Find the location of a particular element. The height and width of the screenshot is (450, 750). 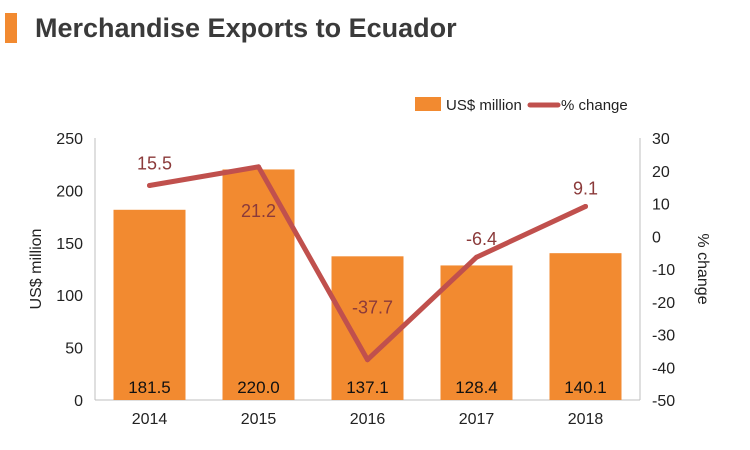

bar-value-label: 140.1 is located at coordinates (585, 387).